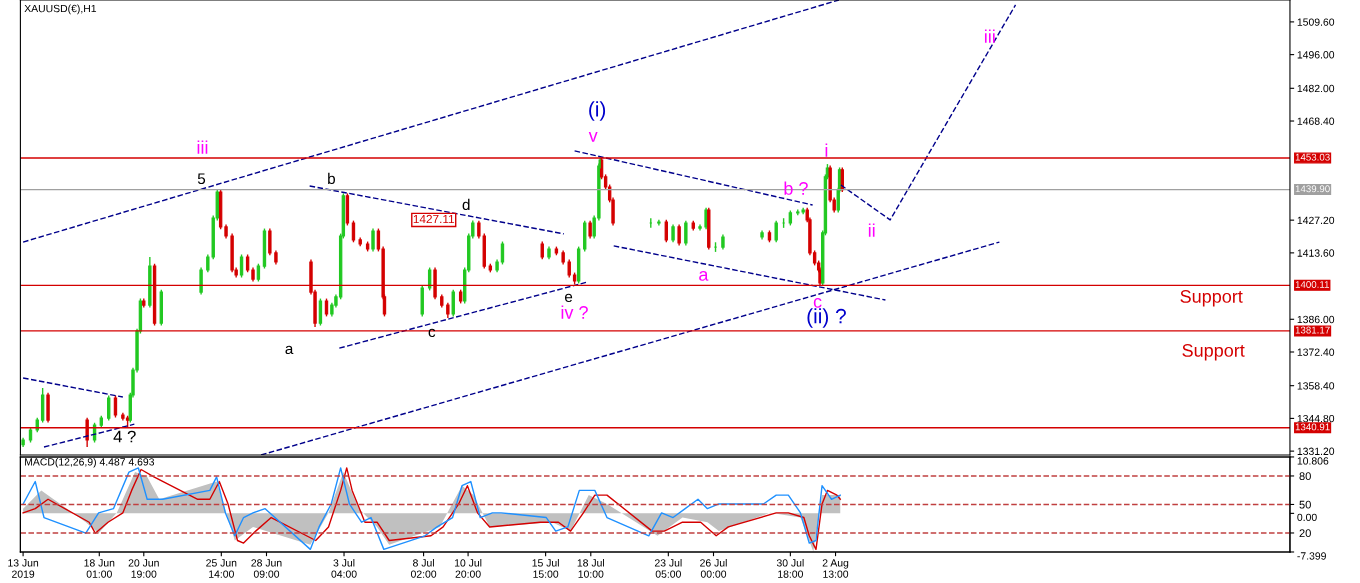 This screenshot has height=583, width=1360. I want to click on annotation: (i), so click(597, 111).